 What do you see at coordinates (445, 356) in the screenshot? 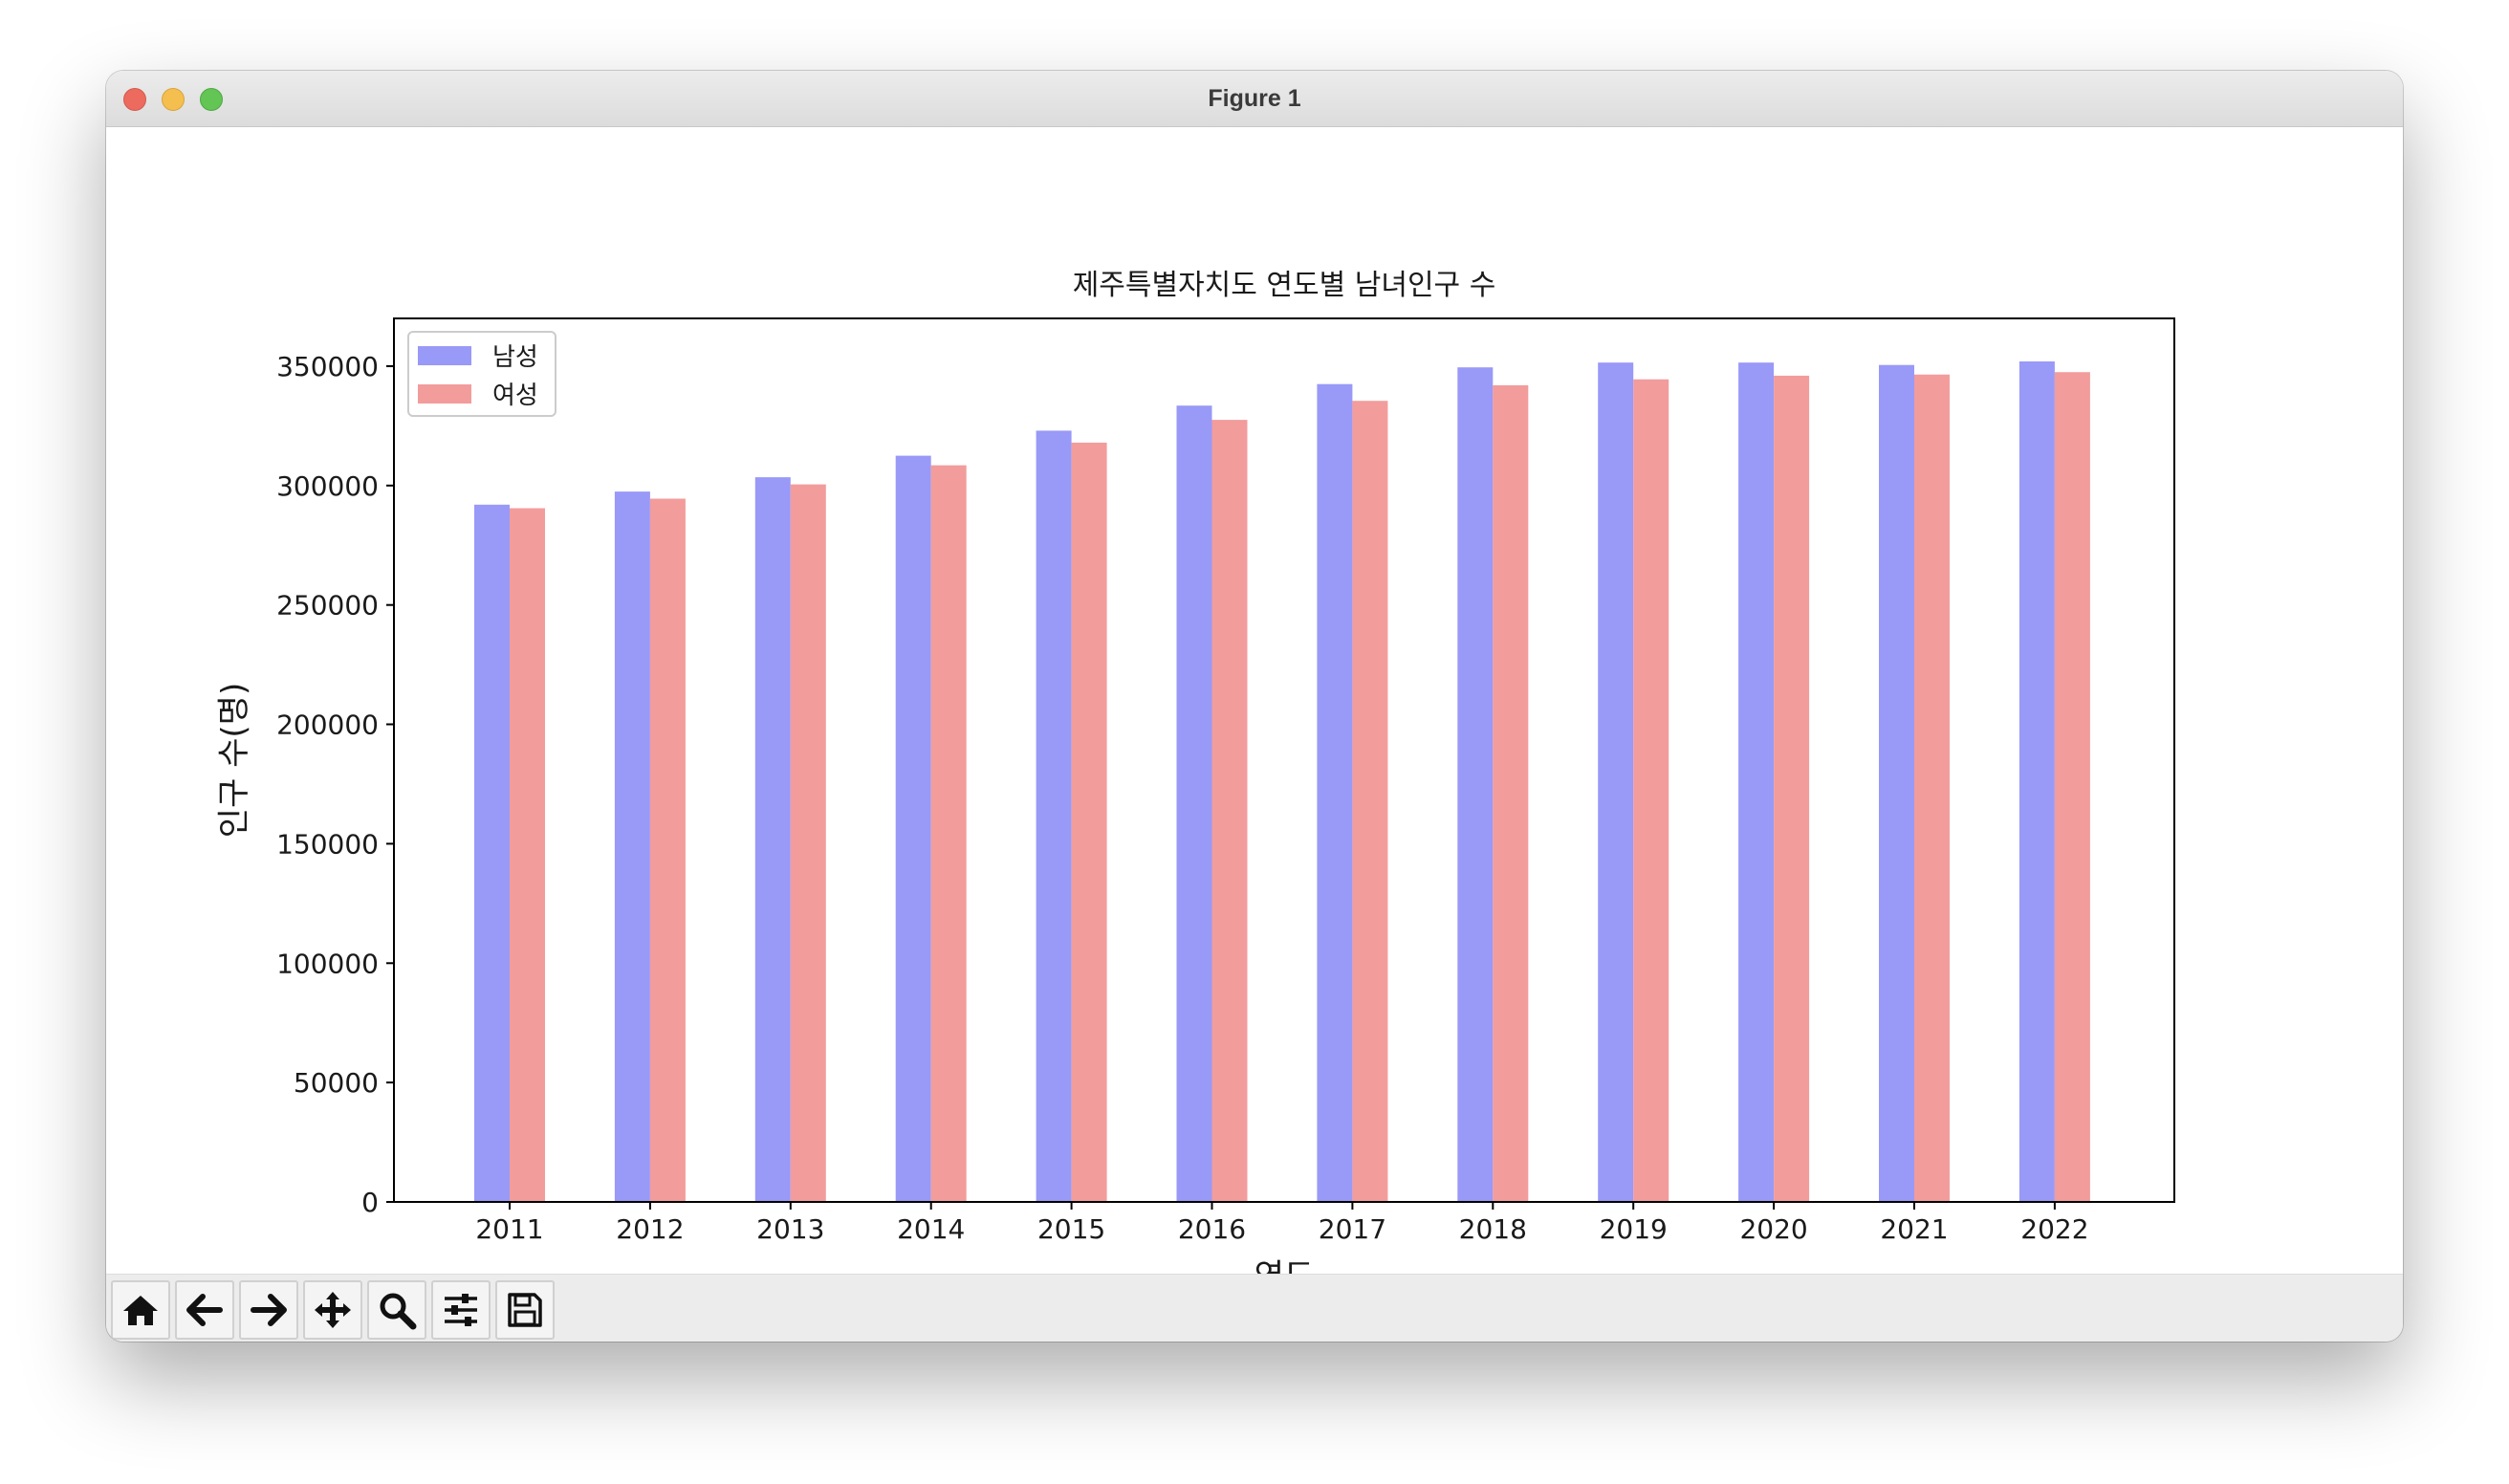
I see `legend-swatch-male` at bounding box center [445, 356].